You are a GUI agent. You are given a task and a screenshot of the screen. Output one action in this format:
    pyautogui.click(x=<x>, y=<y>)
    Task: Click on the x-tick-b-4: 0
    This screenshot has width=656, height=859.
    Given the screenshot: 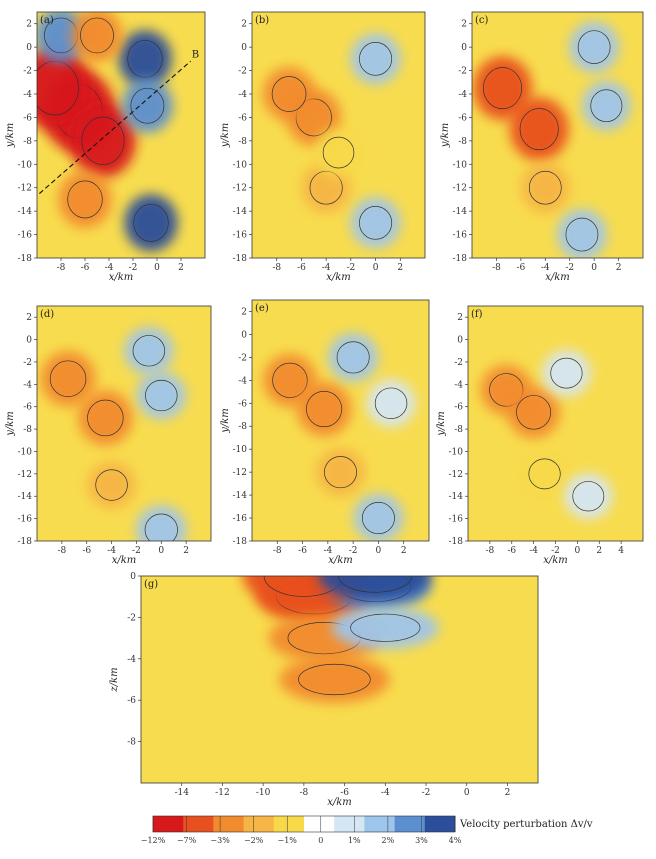 What is the action you would take?
    pyautogui.click(x=376, y=268)
    